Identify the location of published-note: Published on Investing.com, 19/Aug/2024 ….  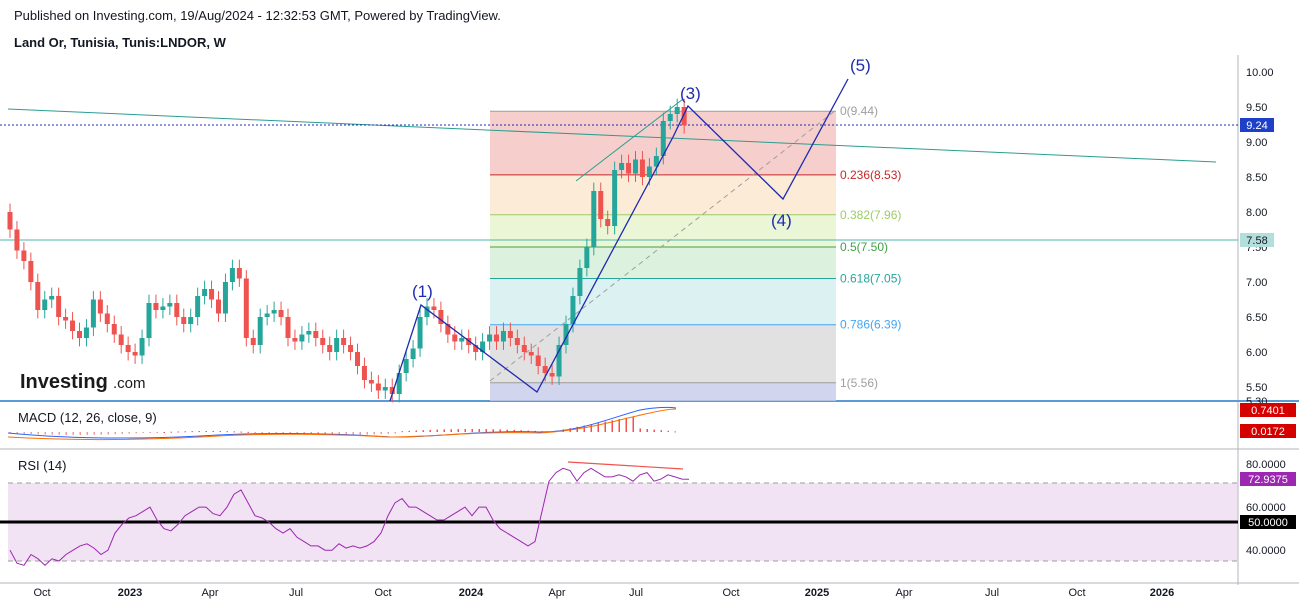
(257, 15).